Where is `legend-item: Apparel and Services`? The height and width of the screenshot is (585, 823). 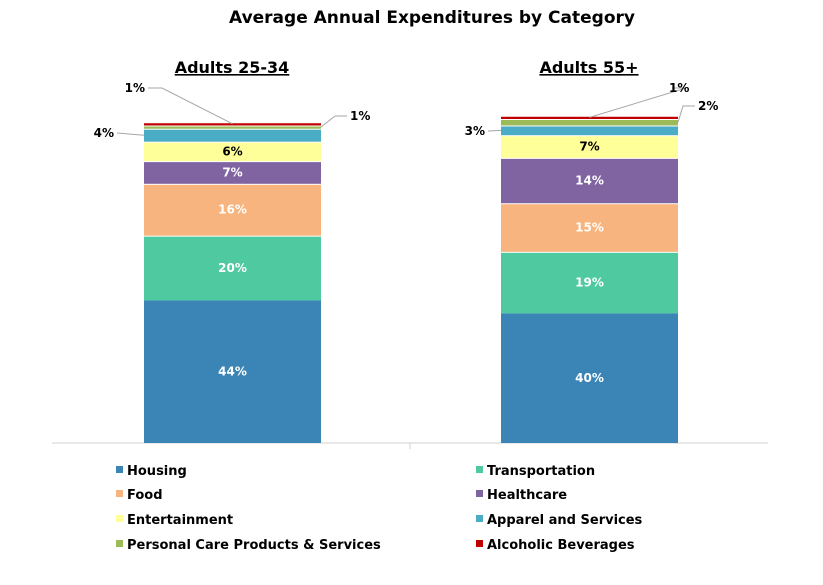 legend-item: Apparel and Services is located at coordinates (559, 520).